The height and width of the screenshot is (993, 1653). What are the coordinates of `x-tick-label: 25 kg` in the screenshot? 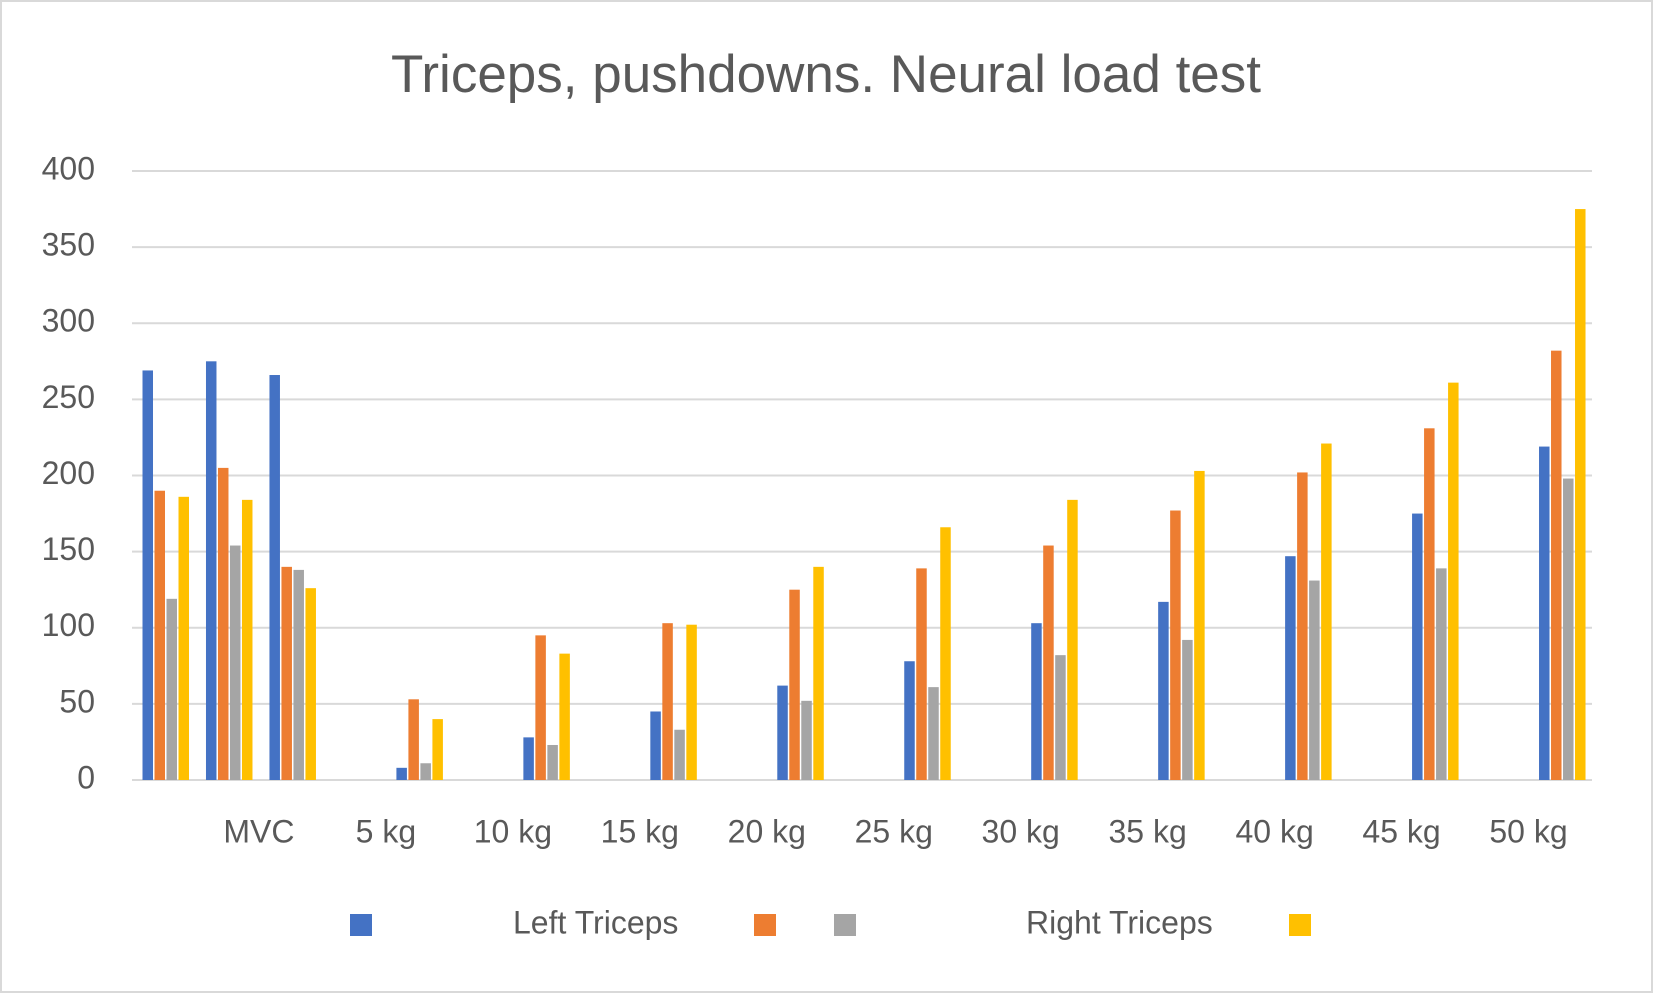 It's located at (894, 831).